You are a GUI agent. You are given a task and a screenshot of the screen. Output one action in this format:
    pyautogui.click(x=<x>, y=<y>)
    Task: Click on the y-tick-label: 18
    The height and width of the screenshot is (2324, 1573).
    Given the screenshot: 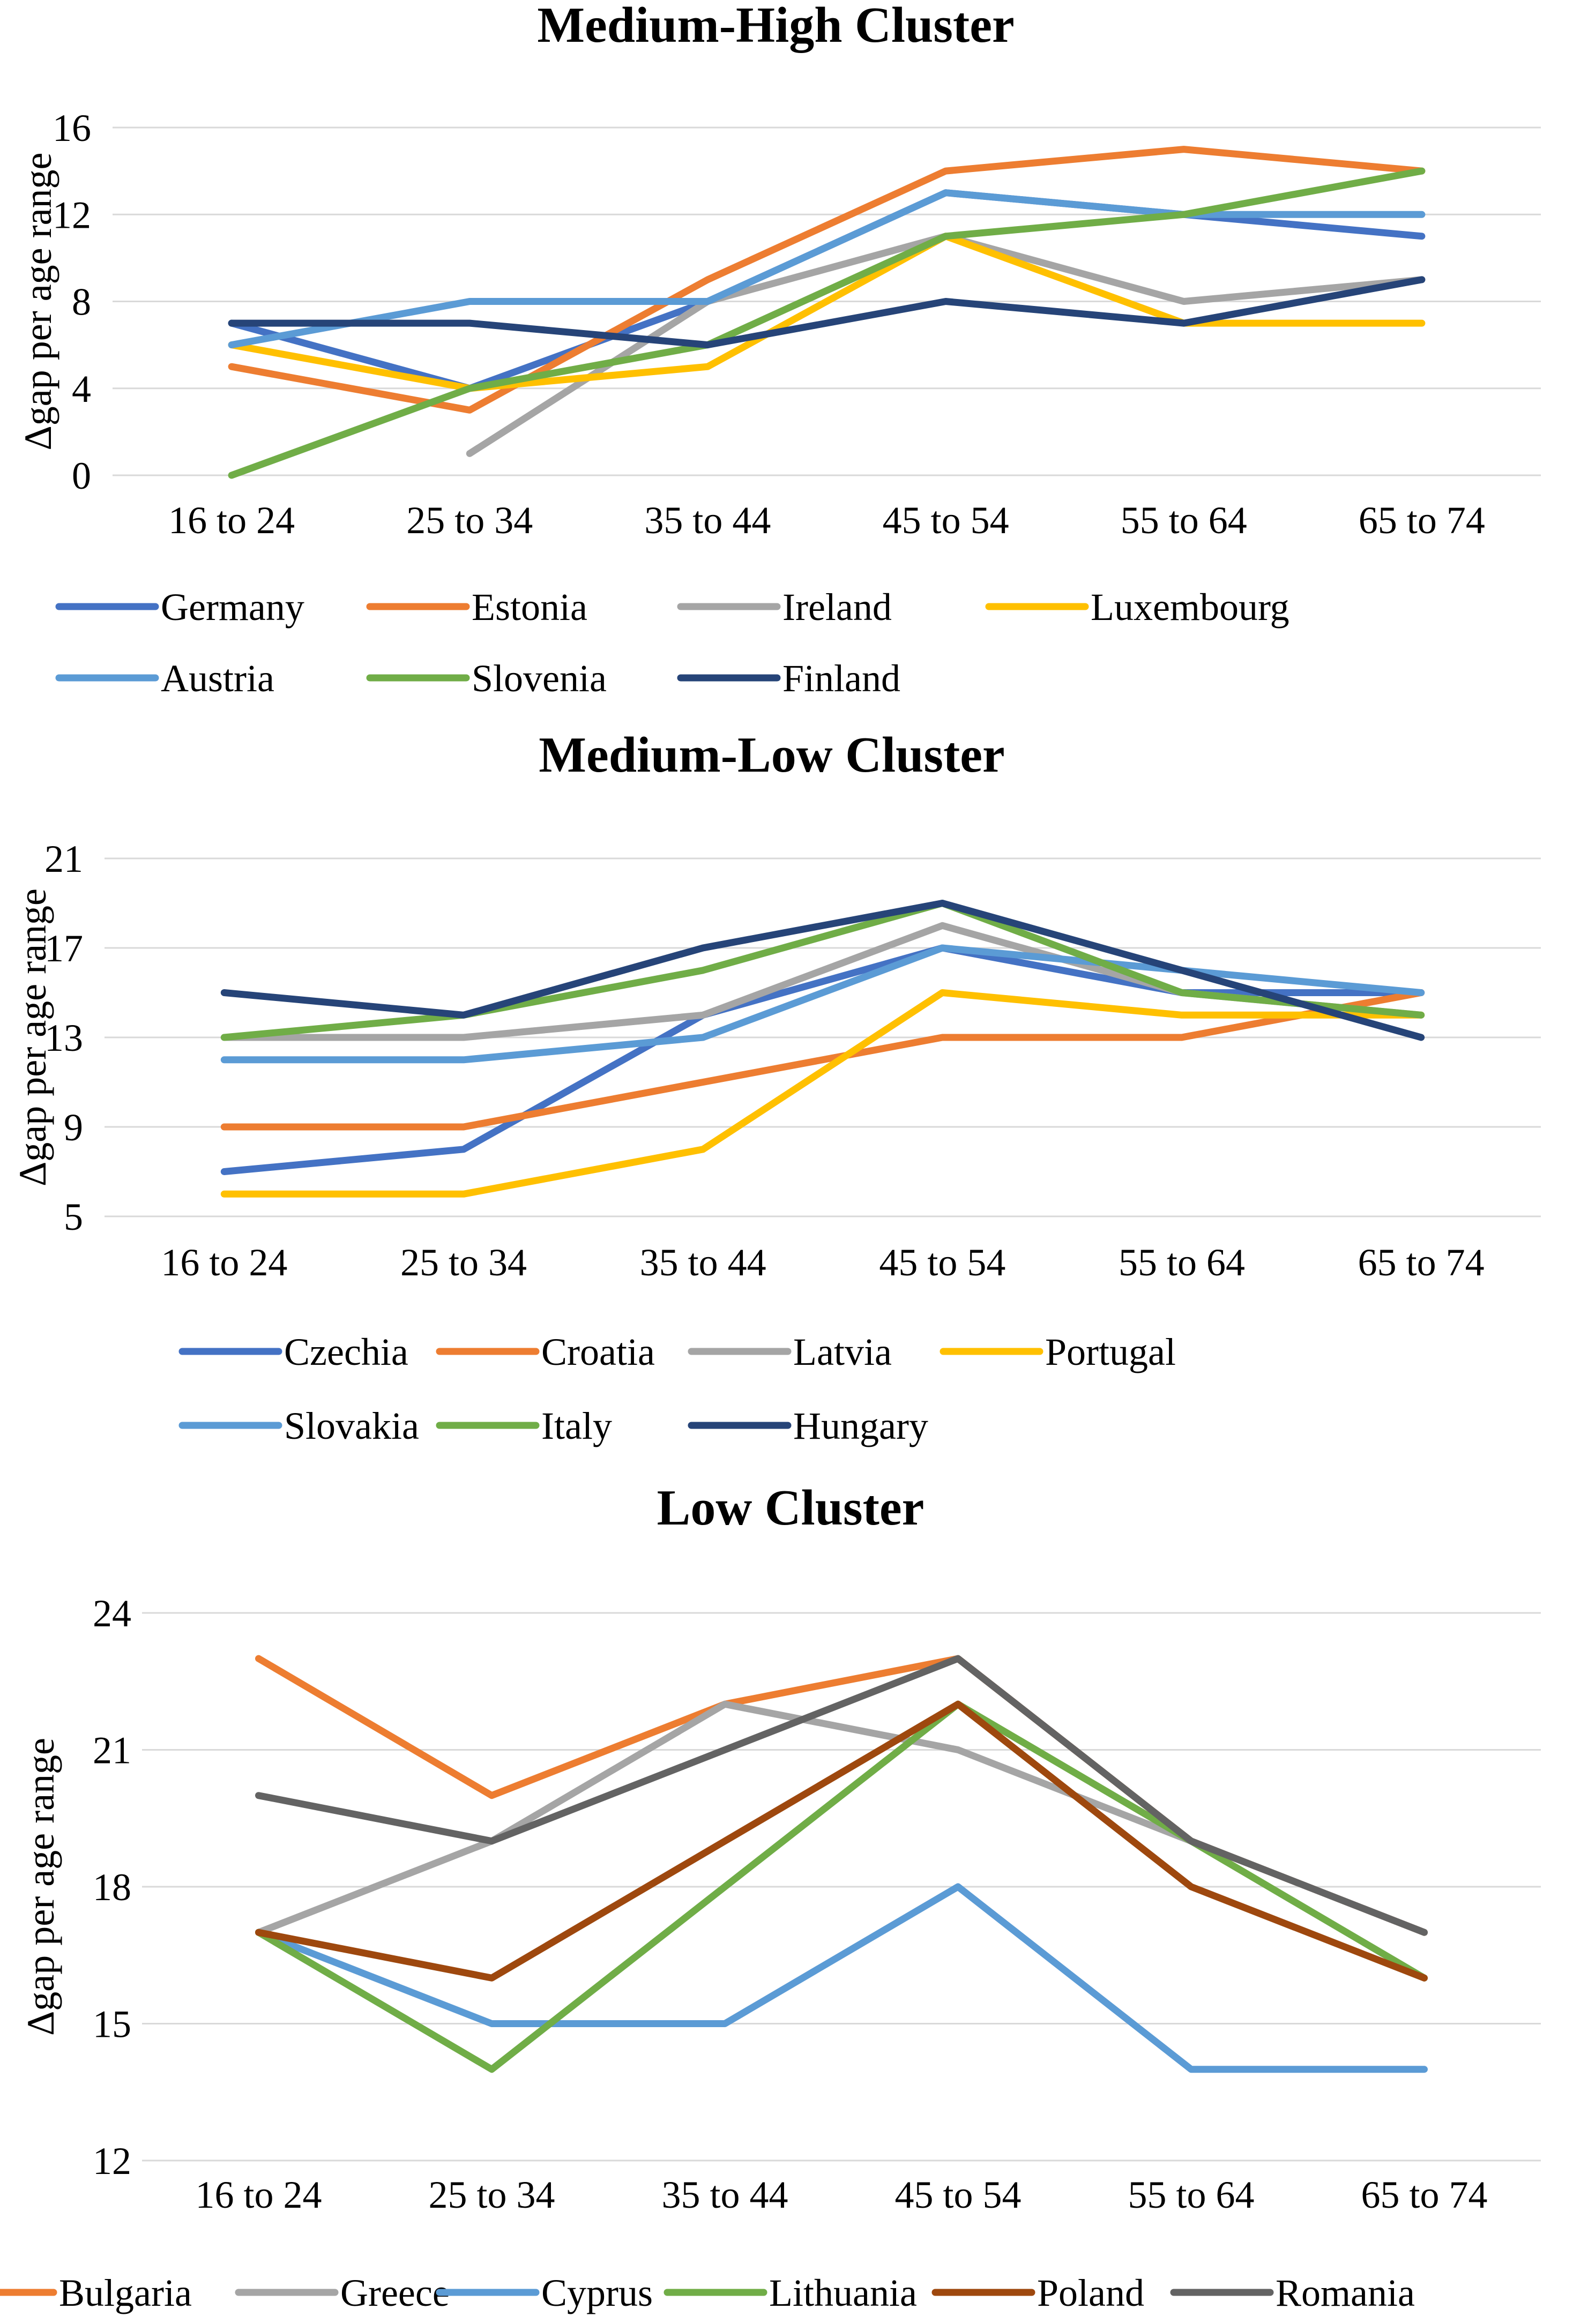 What is the action you would take?
    pyautogui.click(x=112, y=1888)
    